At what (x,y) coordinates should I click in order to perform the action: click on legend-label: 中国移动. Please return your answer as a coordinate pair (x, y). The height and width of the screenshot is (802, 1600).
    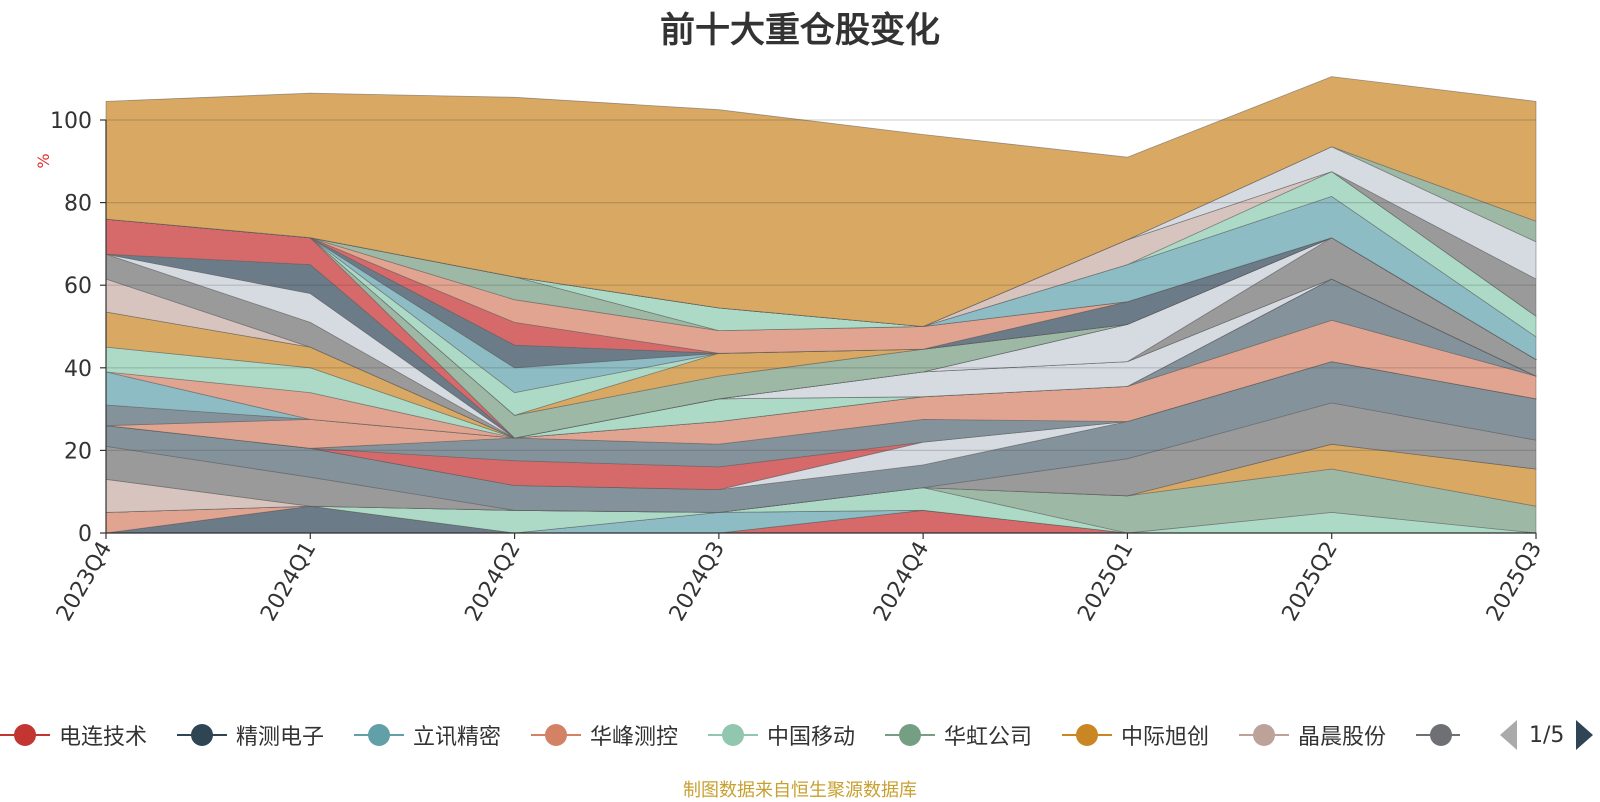
    Looking at the image, I should click on (811, 737).